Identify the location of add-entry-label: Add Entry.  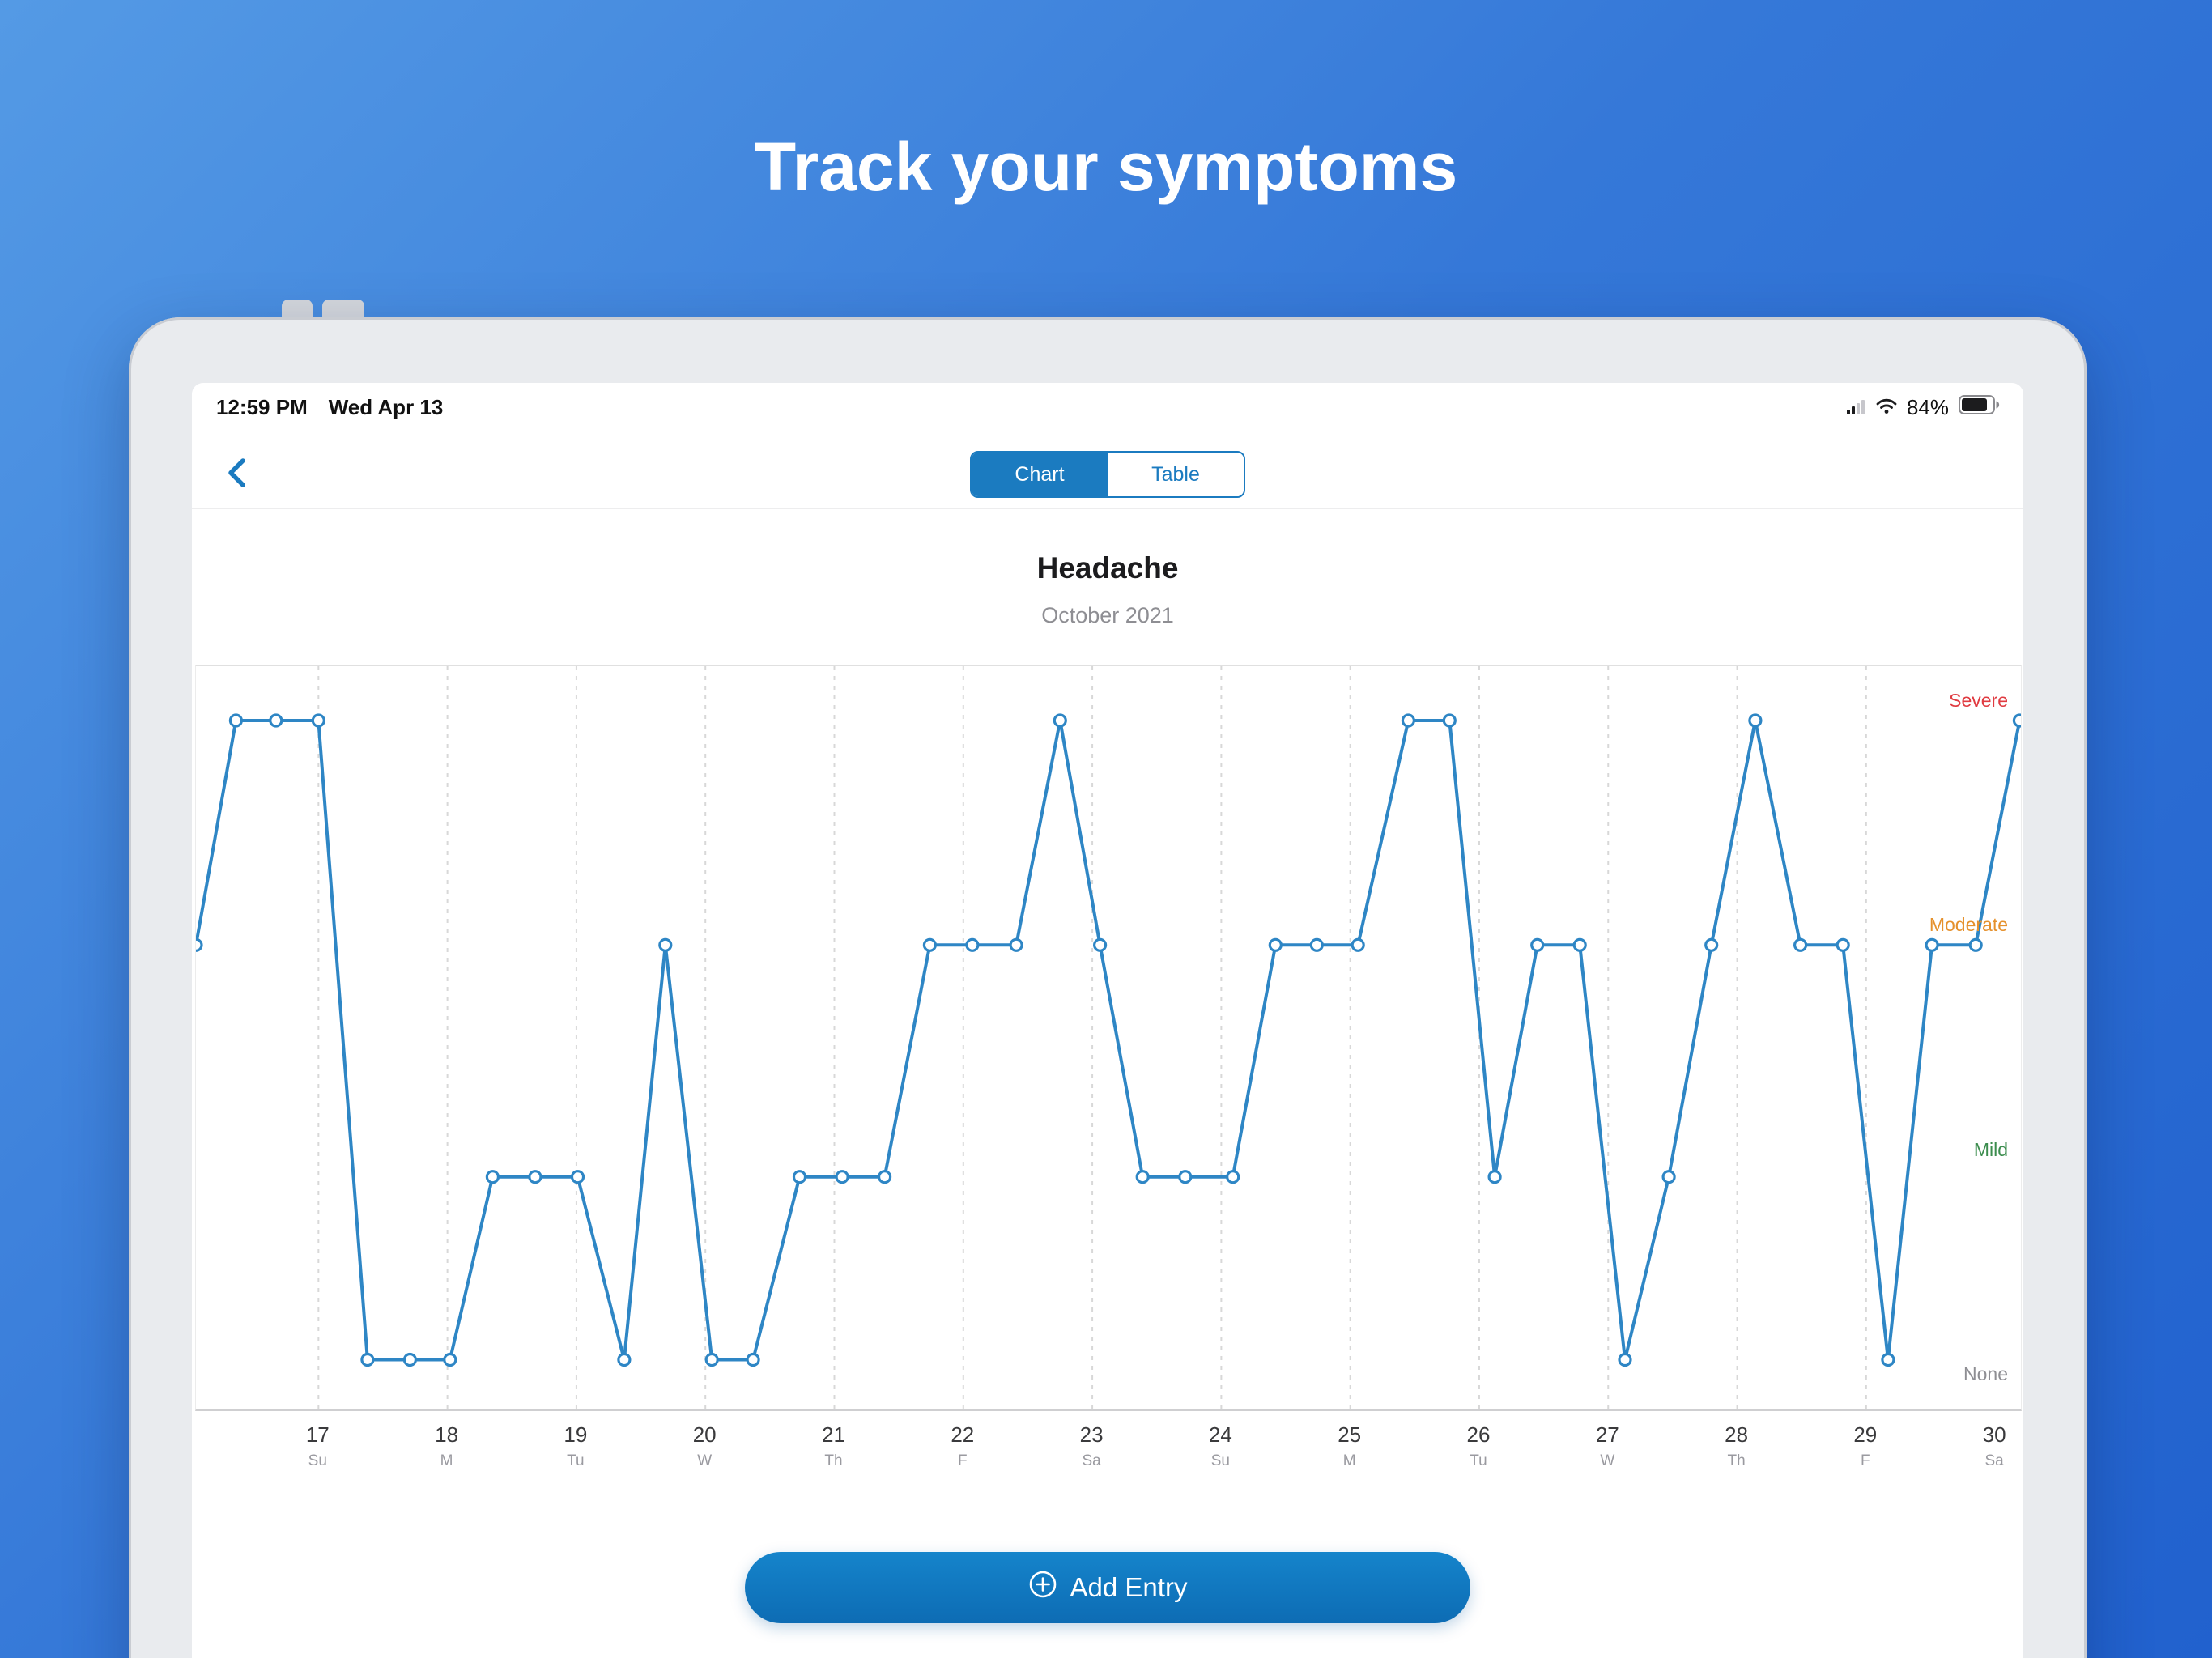
(1129, 1587).